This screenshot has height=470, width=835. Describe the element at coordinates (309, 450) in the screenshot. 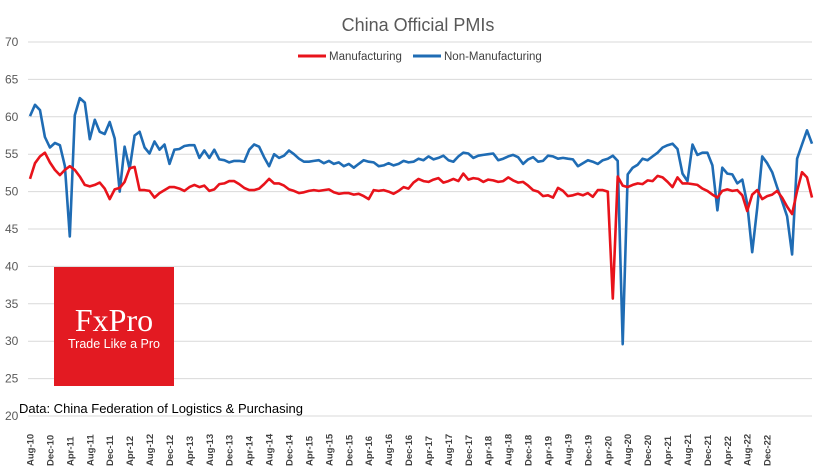

I see `x-tick-label: Apr-15` at that location.